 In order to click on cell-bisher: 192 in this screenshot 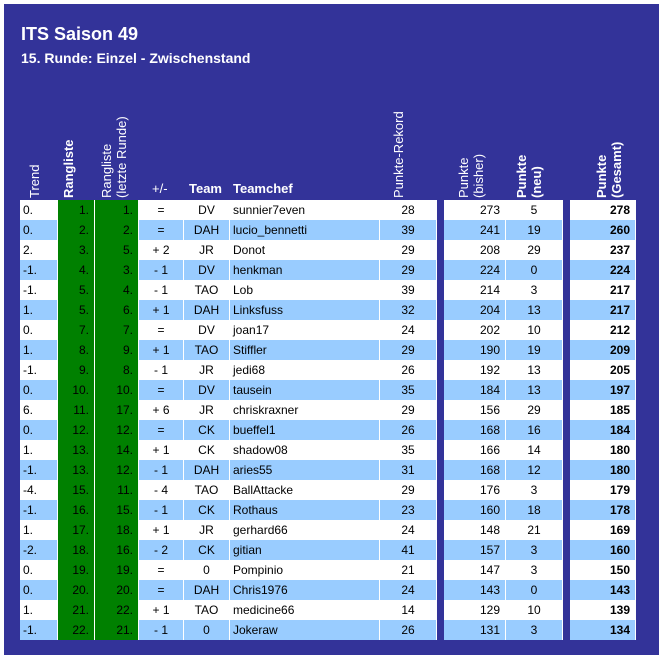, I will do `click(475, 370)`.